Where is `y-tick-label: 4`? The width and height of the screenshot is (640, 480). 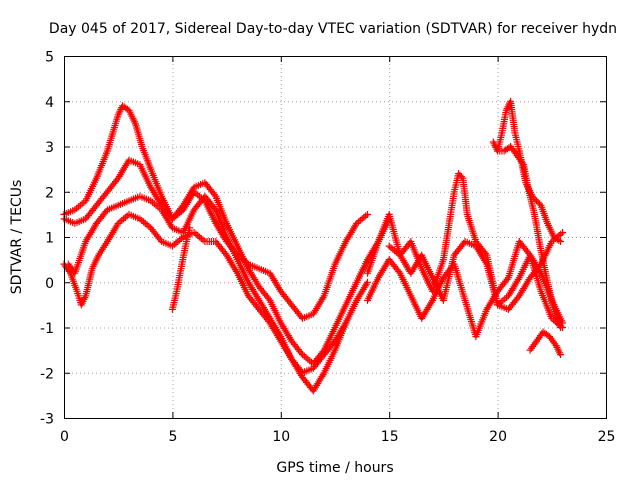
y-tick-label: 4 is located at coordinates (49, 103).